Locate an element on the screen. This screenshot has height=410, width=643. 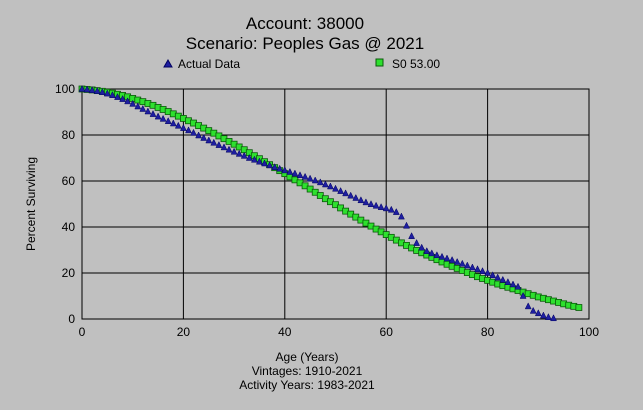
legend-fitted-label: S0 53.00 is located at coordinates (416, 64).